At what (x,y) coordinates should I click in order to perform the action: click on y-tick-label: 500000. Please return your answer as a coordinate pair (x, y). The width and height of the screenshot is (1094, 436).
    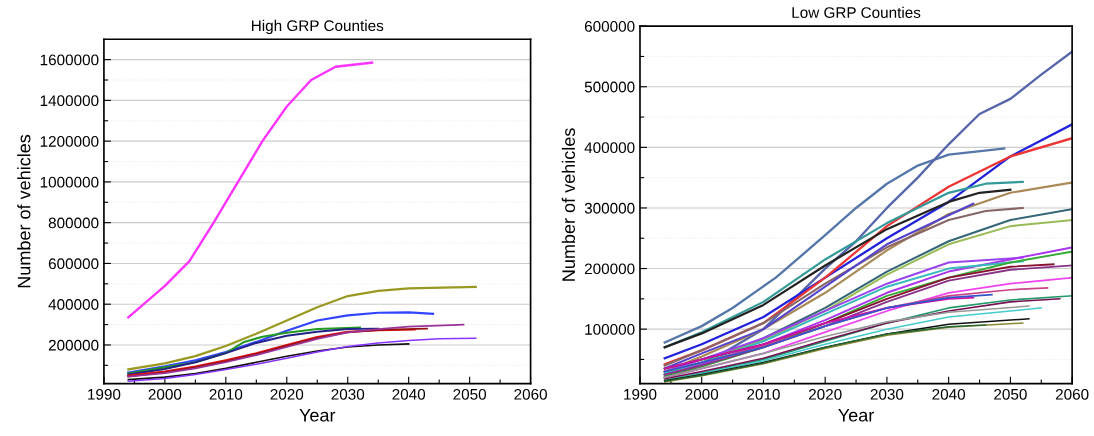
    Looking at the image, I should click on (609, 87).